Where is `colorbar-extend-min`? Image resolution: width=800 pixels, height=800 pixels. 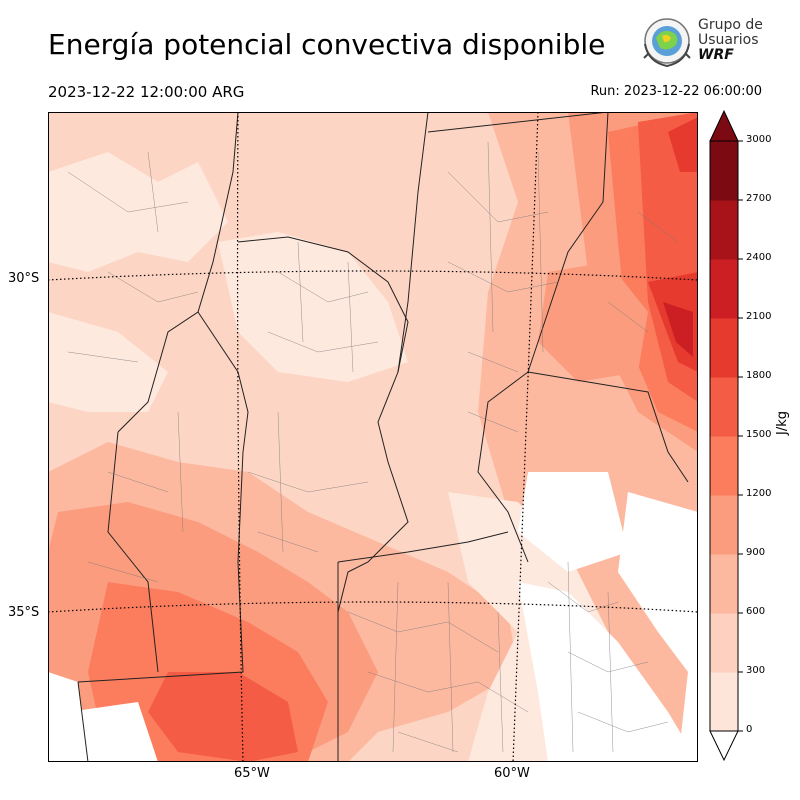 colorbar-extend-min is located at coordinates (724, 746).